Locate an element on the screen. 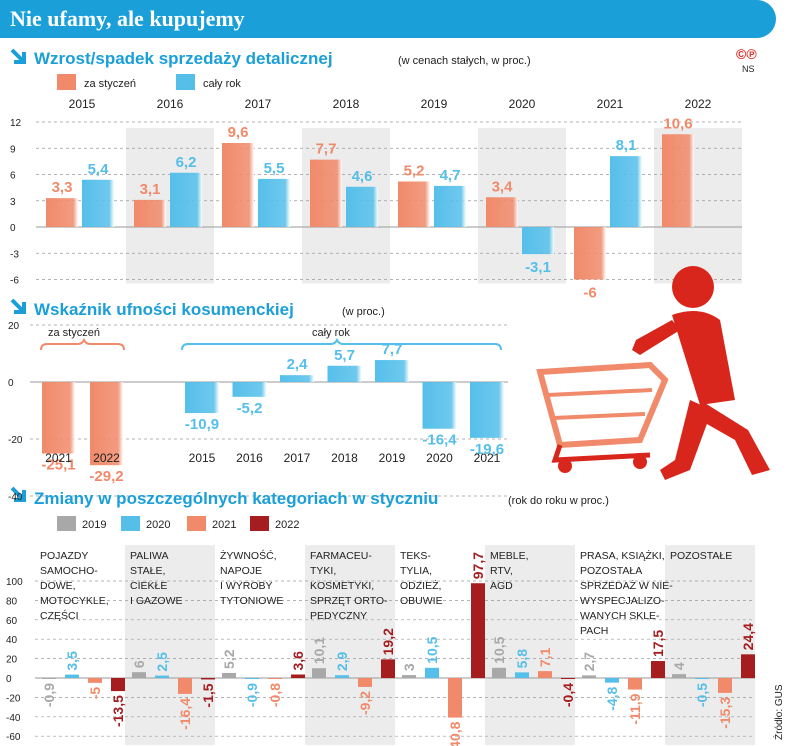 The width and height of the screenshot is (788, 746). data-label: 7,7 is located at coordinates (326, 149).